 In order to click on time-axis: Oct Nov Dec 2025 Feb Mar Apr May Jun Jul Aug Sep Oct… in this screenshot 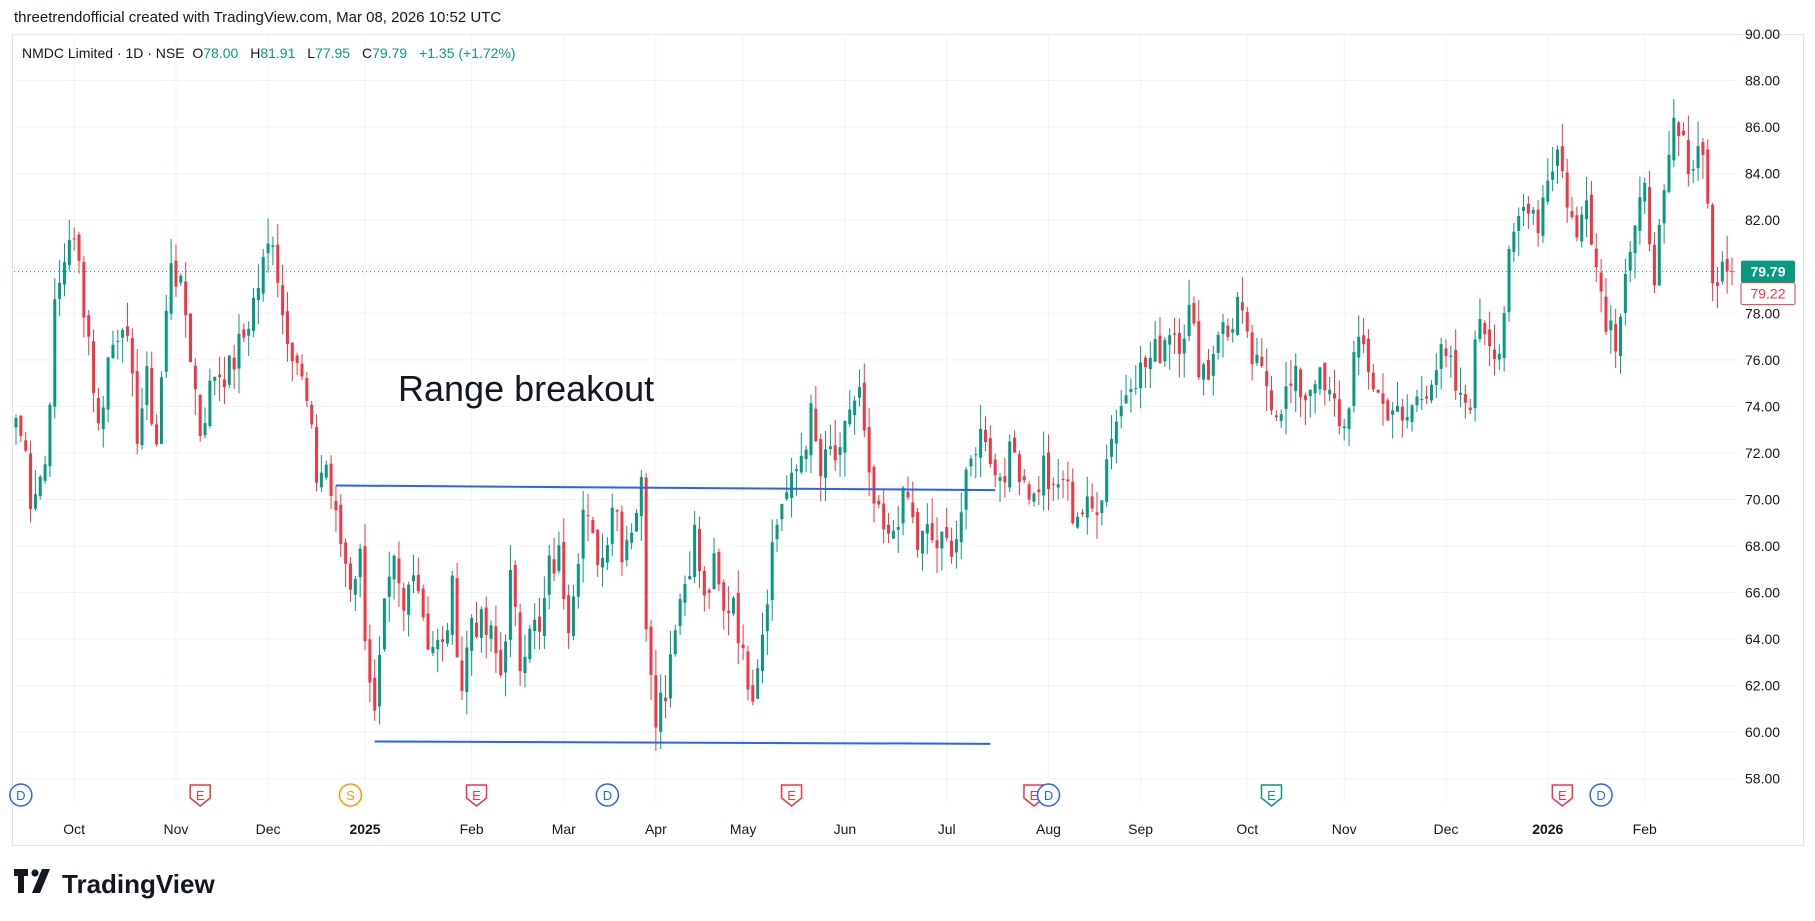, I will do `click(860, 829)`.